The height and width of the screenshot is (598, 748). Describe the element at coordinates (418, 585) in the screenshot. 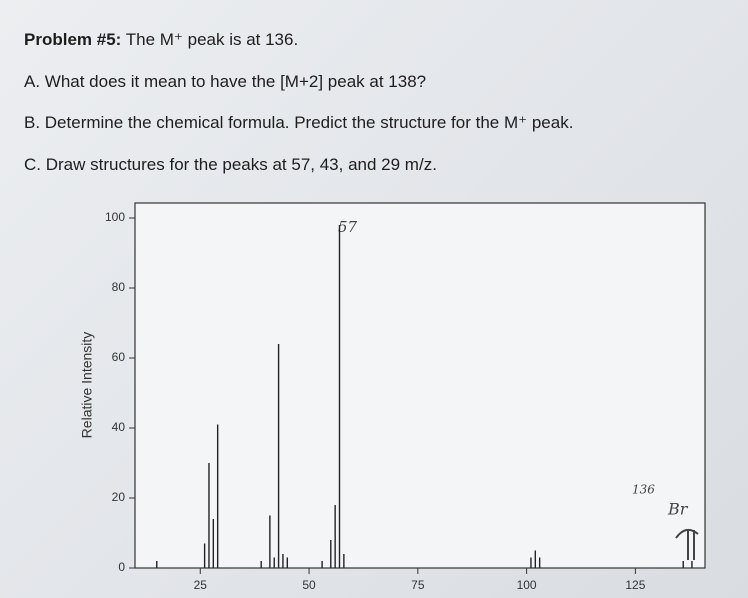

I see `x-tick-label: 75` at that location.